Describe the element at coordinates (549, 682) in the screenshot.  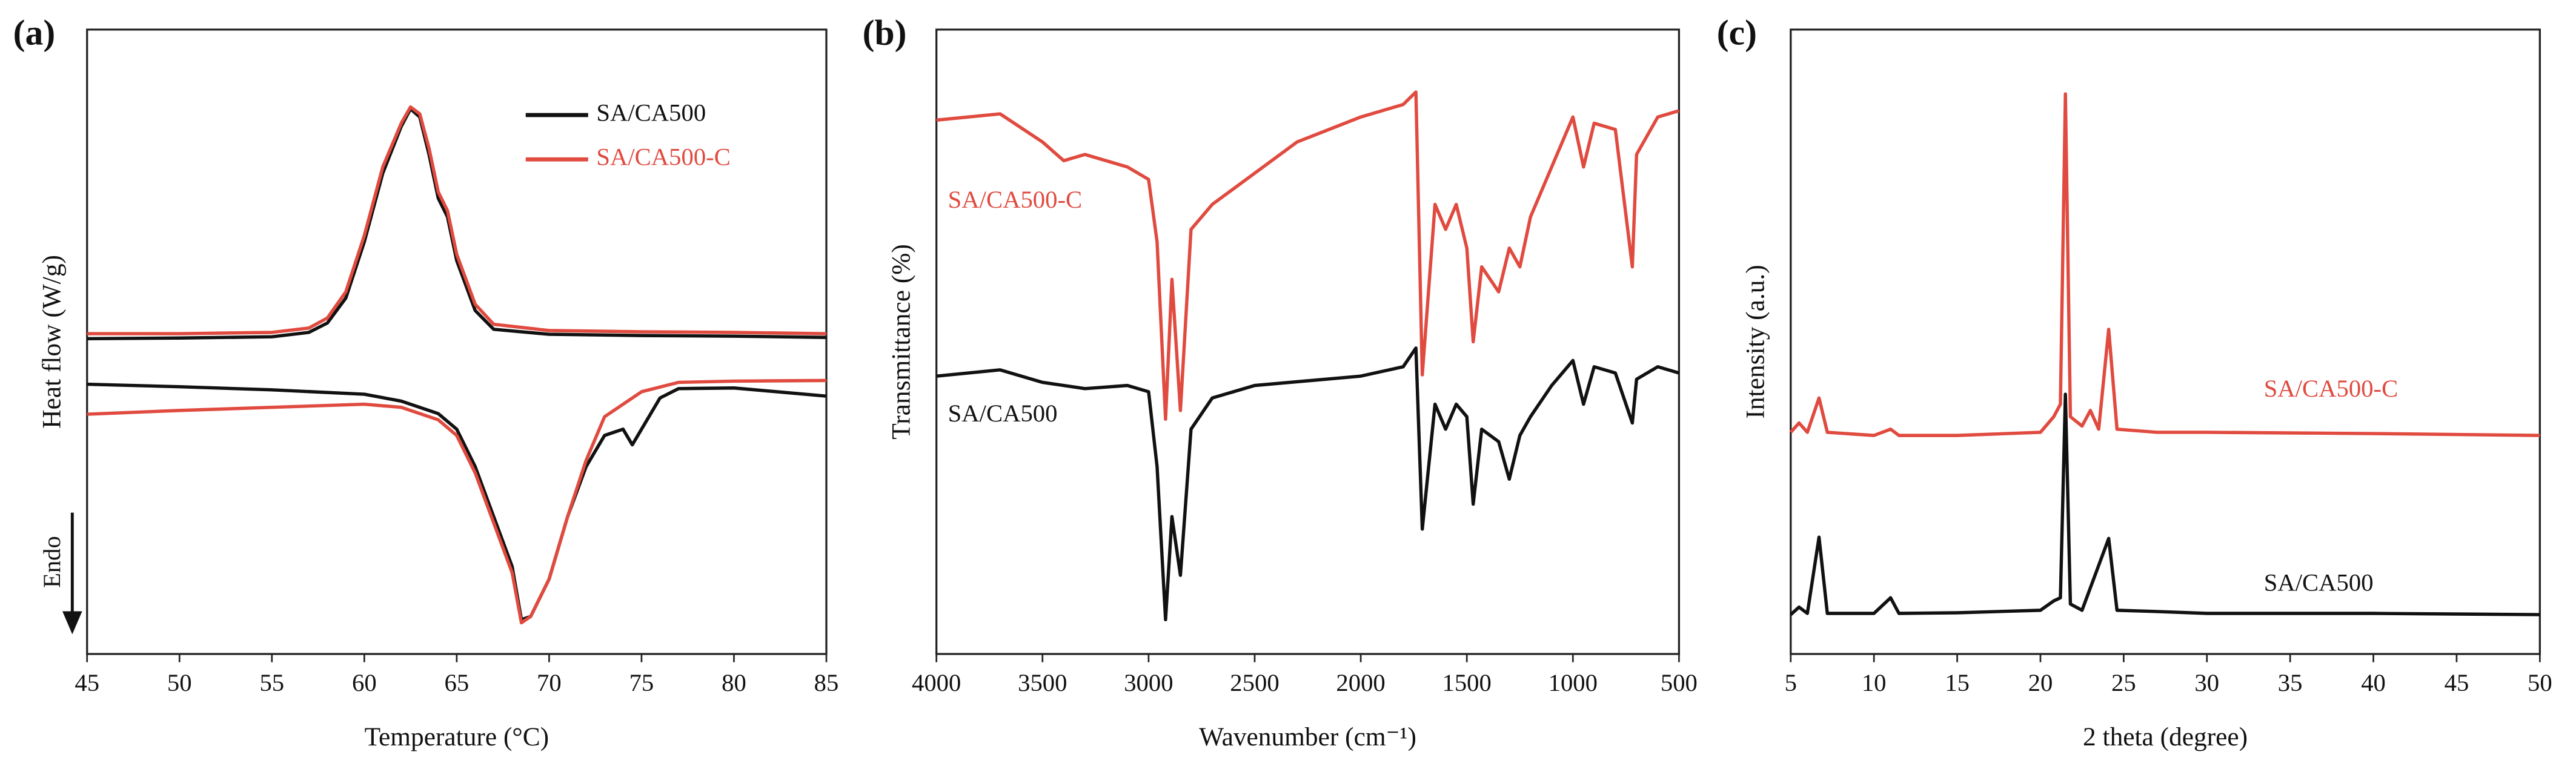
I see `x-tick-label: 70` at that location.